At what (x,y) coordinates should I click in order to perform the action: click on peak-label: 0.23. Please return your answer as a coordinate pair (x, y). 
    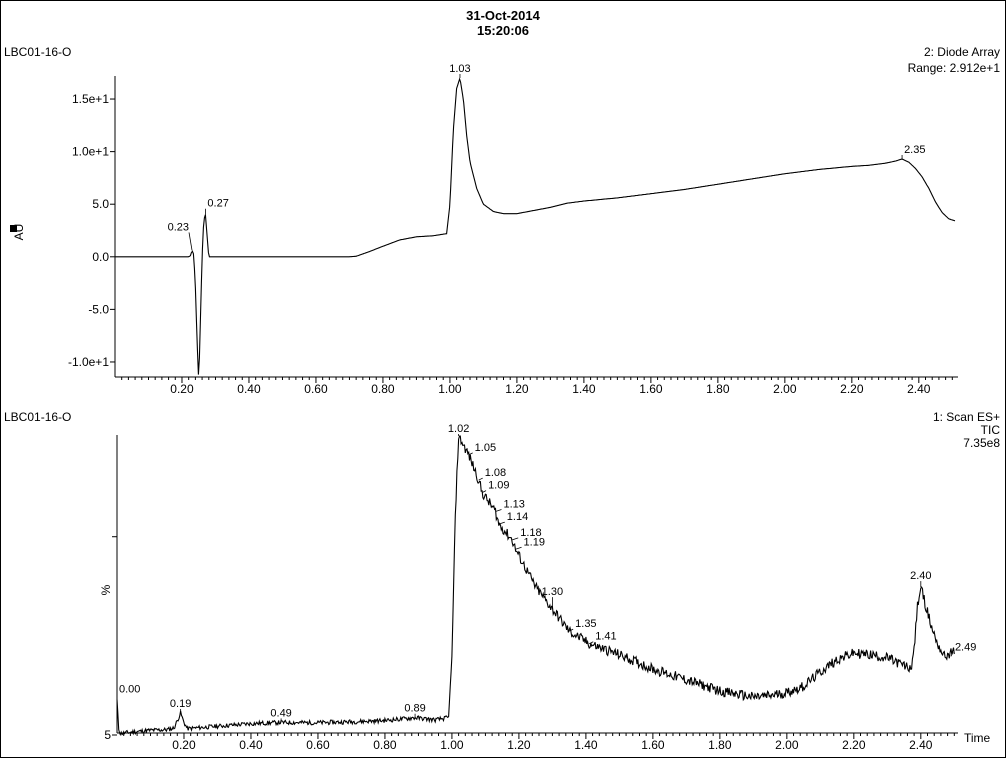
    Looking at the image, I should click on (178, 227).